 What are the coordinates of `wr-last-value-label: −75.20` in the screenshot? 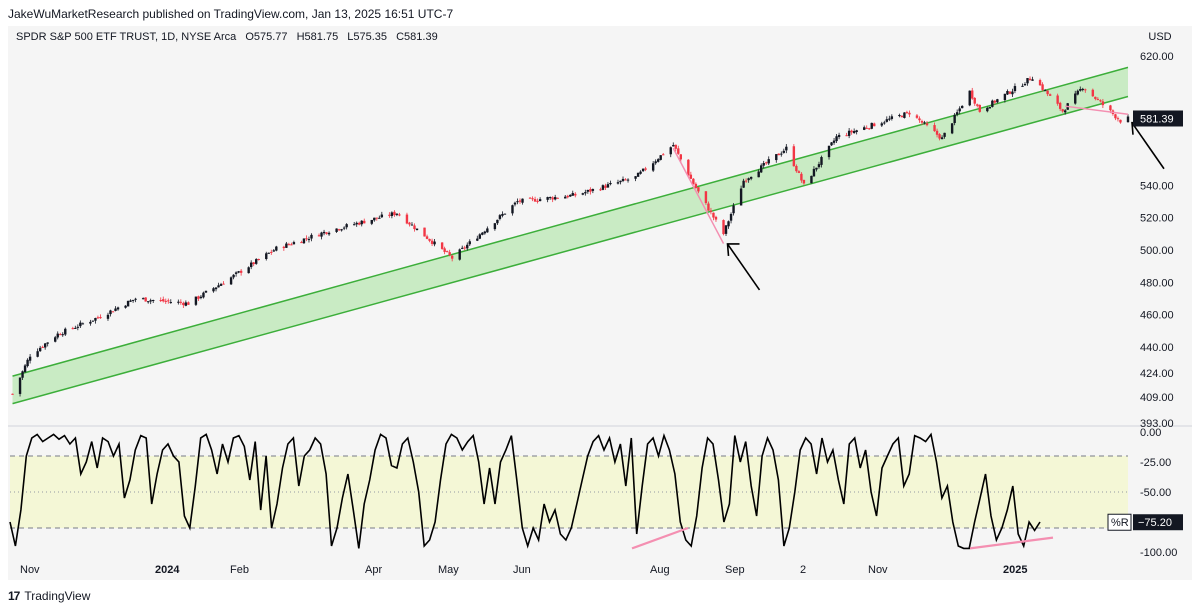 It's located at (1155, 523).